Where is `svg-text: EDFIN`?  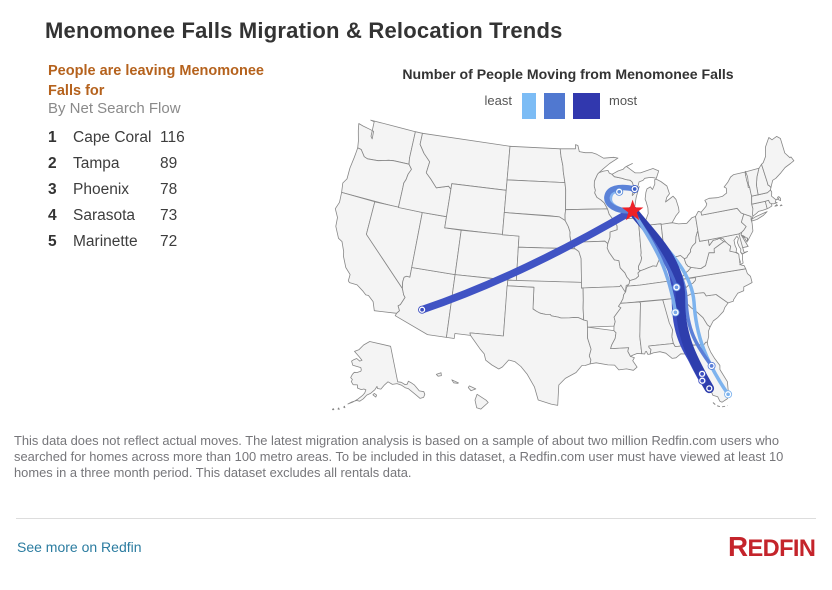 svg-text: EDFIN is located at coordinates (782, 548).